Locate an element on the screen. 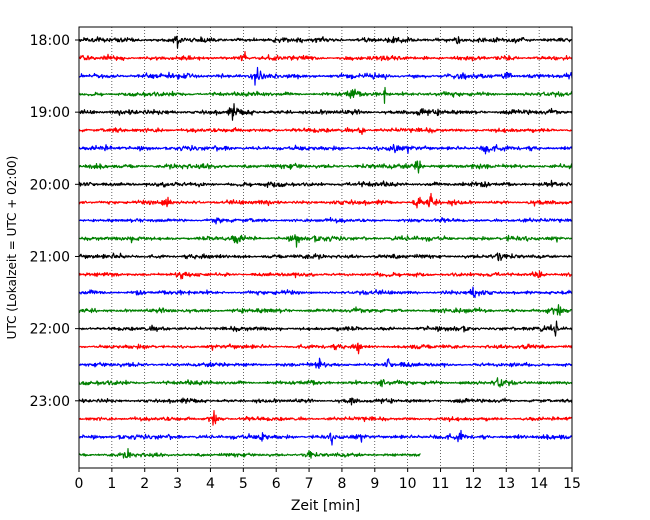 The width and height of the screenshot is (650, 520). trace-1900 is located at coordinates (325, 112).